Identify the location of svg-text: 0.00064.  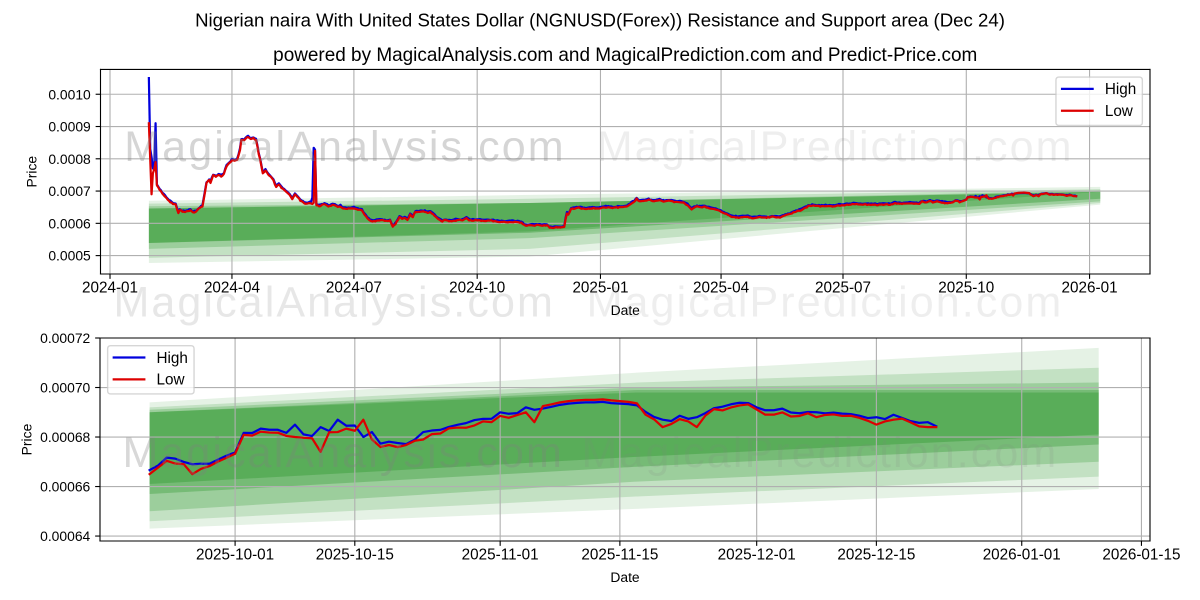
(65, 536).